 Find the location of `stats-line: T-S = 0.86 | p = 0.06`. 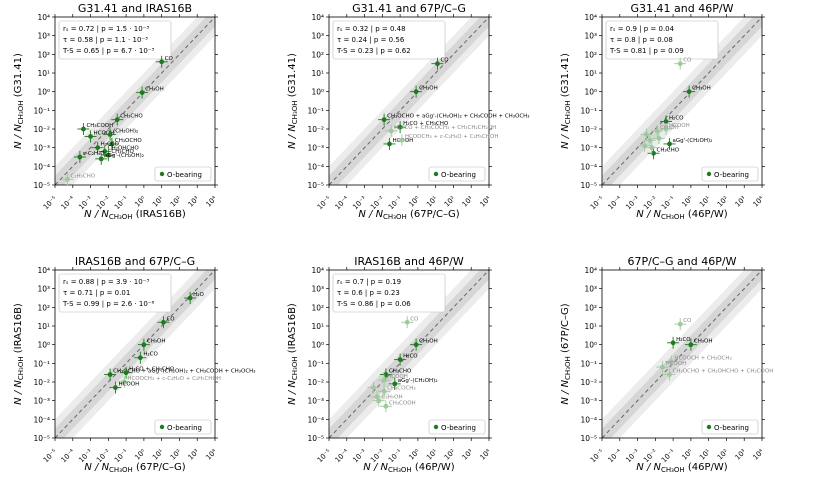

stats-line: T-S = 0.86 | p = 0.06 is located at coordinates (373, 304).